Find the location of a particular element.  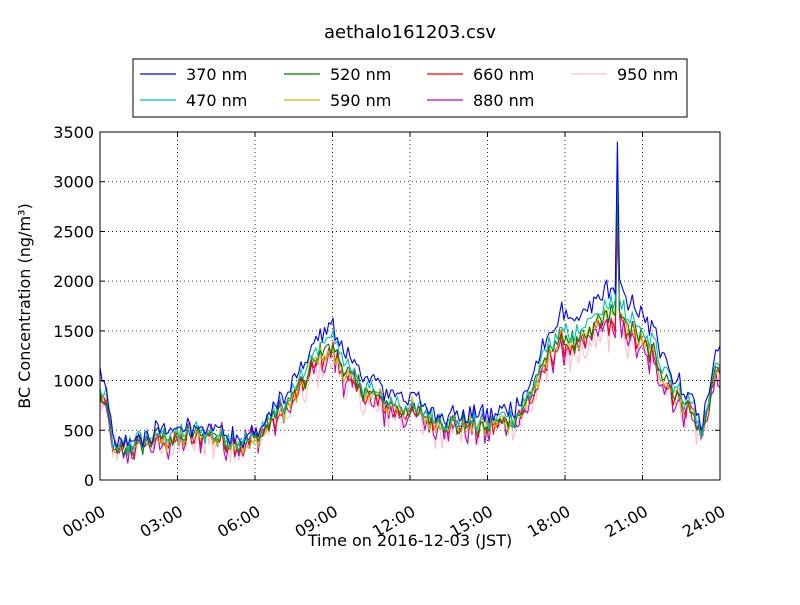

y-tick-label: 500 is located at coordinates (78, 430).